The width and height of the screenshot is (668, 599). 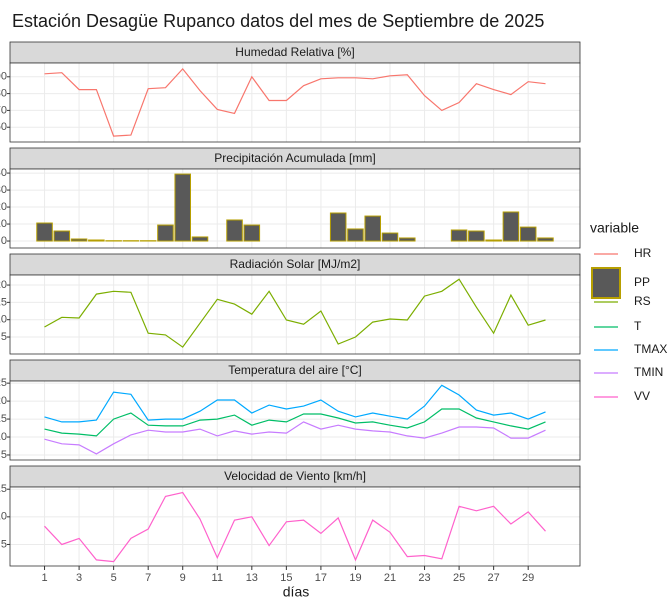 What do you see at coordinates (3, 190) in the screenshot?
I see `y-tick-label: 30` at bounding box center [3, 190].